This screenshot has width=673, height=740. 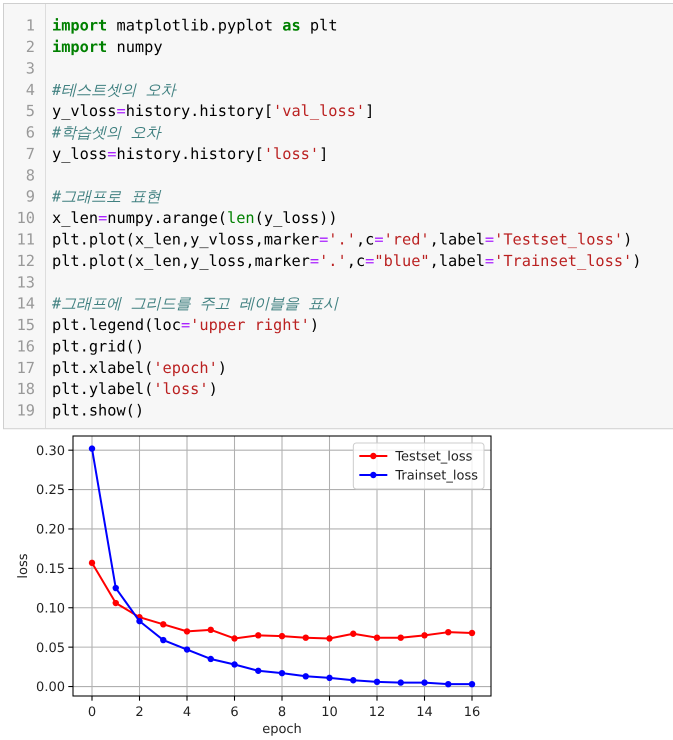 I want to click on y-tick-label: 0.15, so click(x=50, y=569).